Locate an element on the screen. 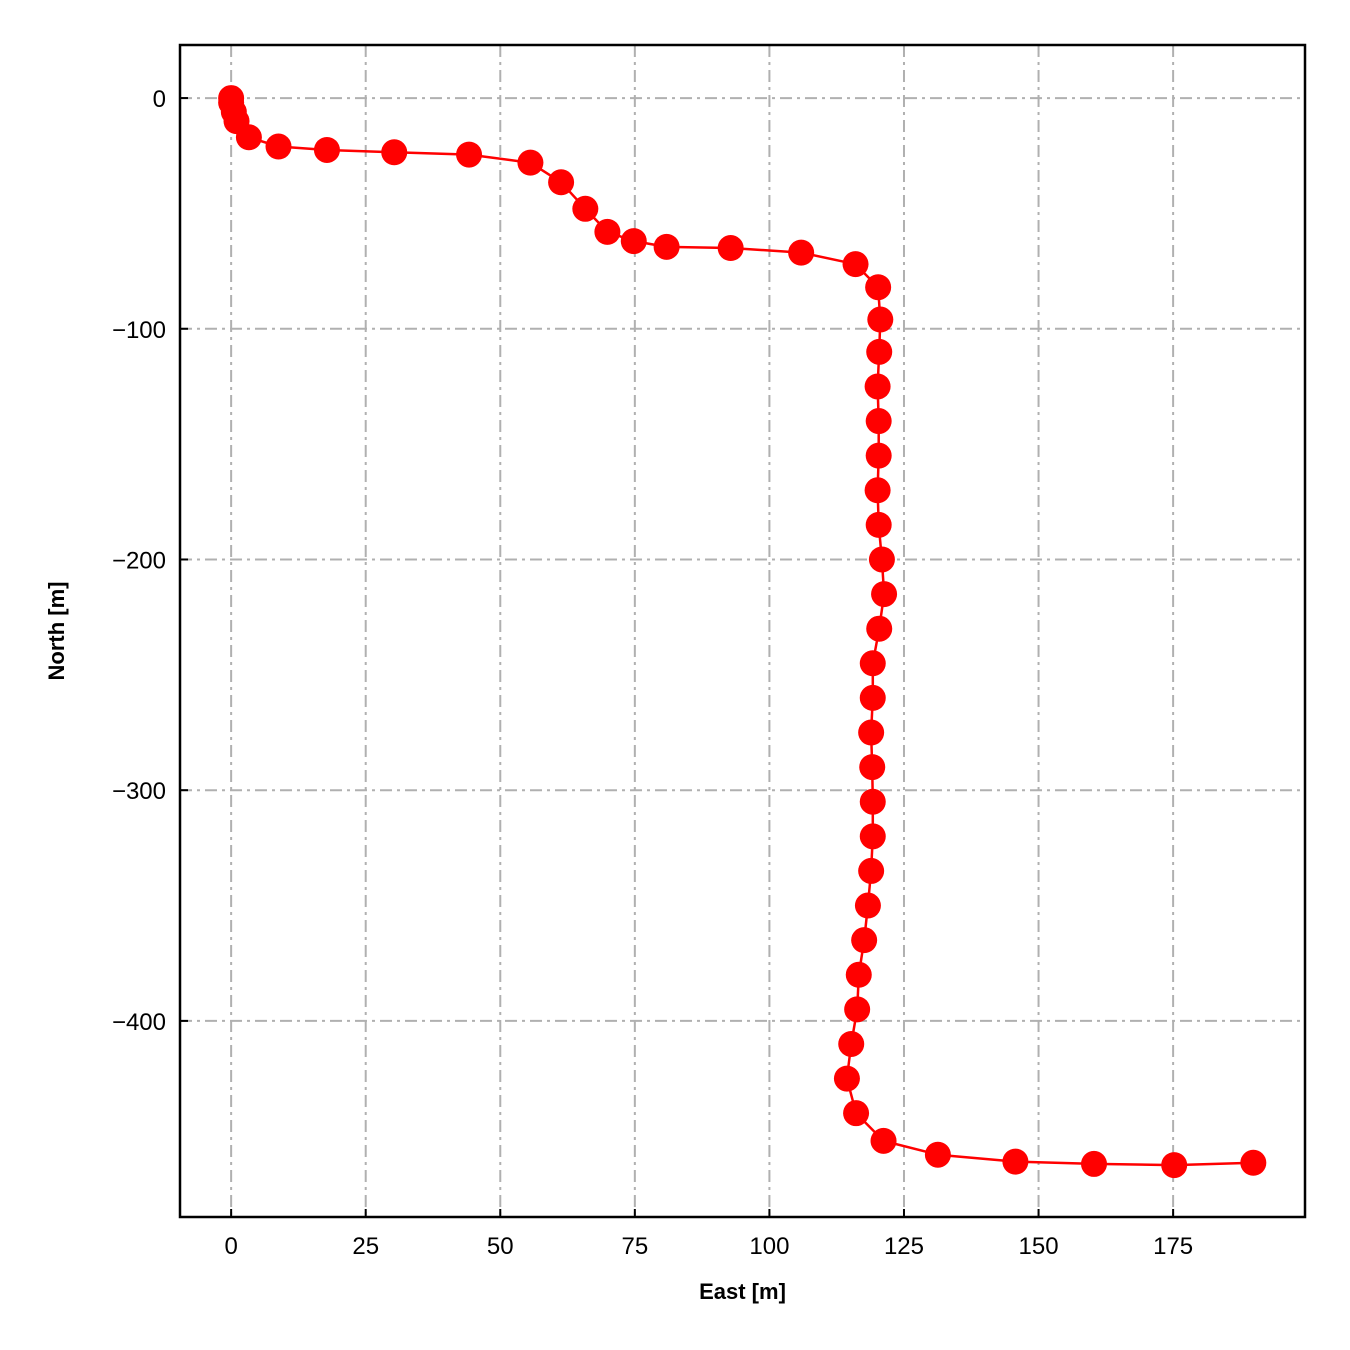  x-tick-label: 125 is located at coordinates (904, 1246).